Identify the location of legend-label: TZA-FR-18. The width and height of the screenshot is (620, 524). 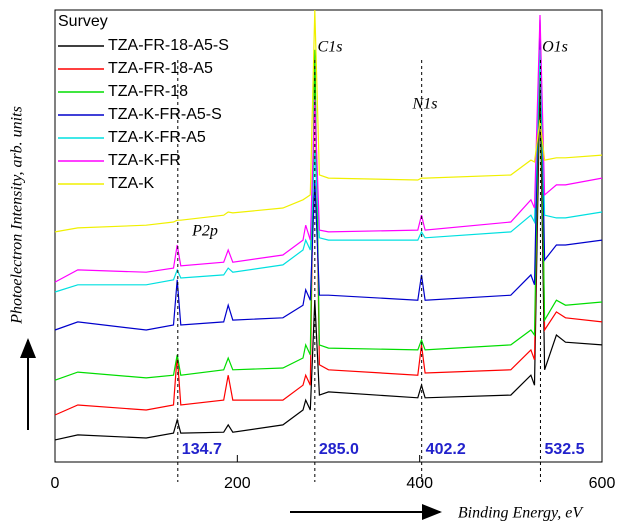
(148, 91).